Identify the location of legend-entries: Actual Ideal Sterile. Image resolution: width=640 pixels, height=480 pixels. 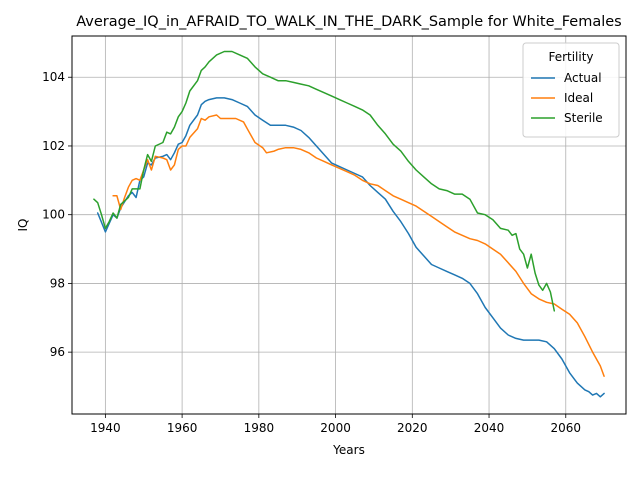
(567, 98).